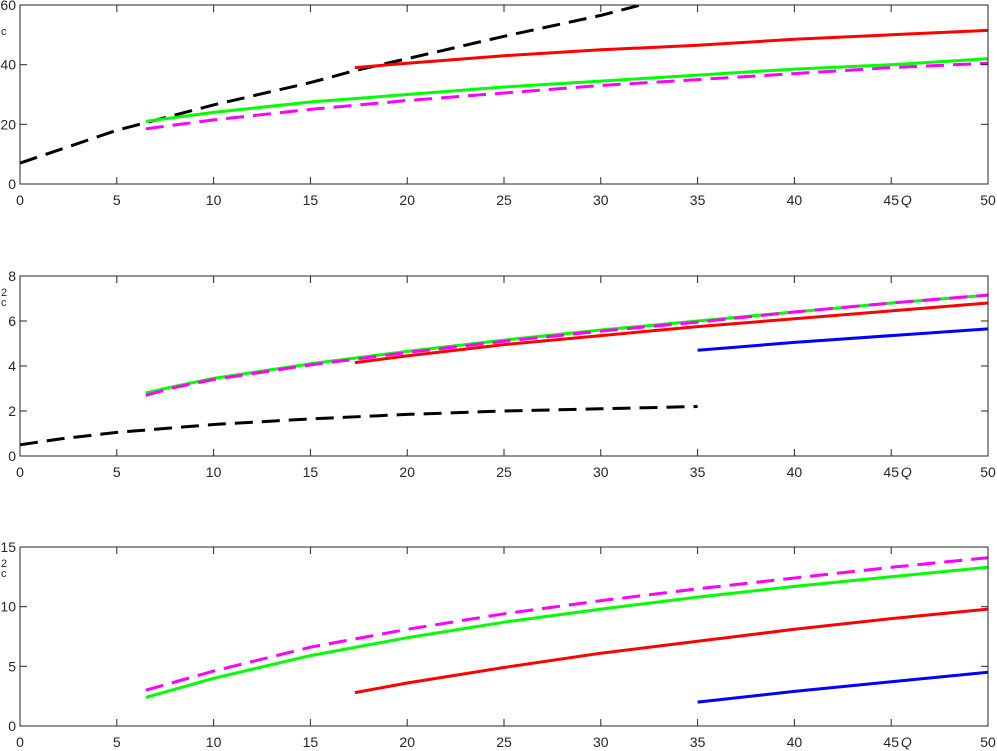 This screenshot has height=751, width=997. I want to click on y-tick-label: 40, so click(8, 65).